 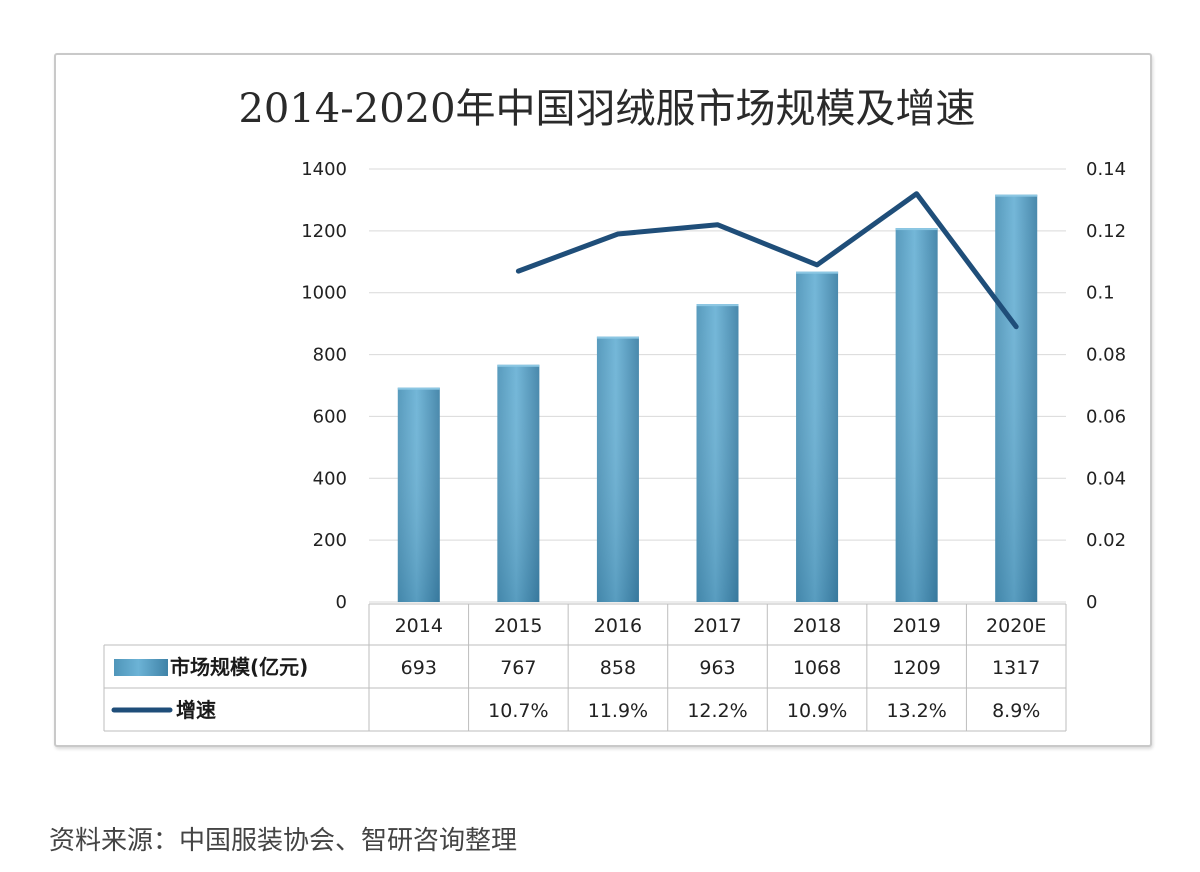 I want to click on right-tick-label: 0.06, so click(x=1106, y=416).